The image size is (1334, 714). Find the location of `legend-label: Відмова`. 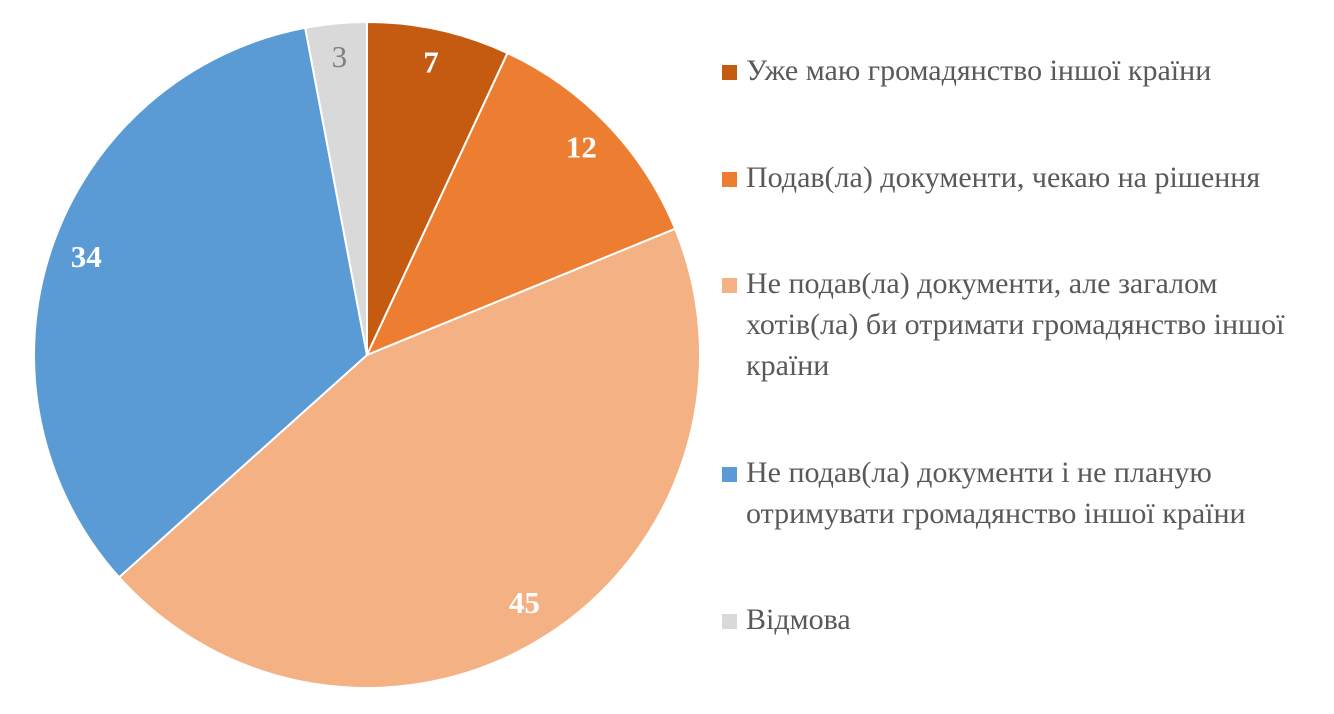

legend-label: Відмова is located at coordinates (798, 619).